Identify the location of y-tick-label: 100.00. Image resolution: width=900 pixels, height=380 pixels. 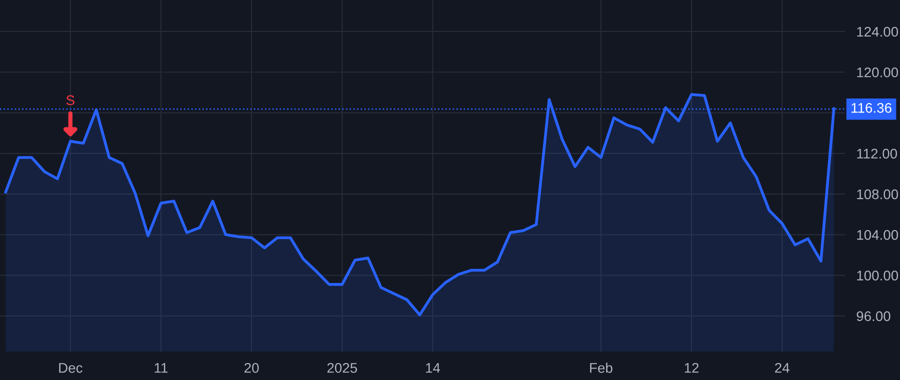
(877, 275).